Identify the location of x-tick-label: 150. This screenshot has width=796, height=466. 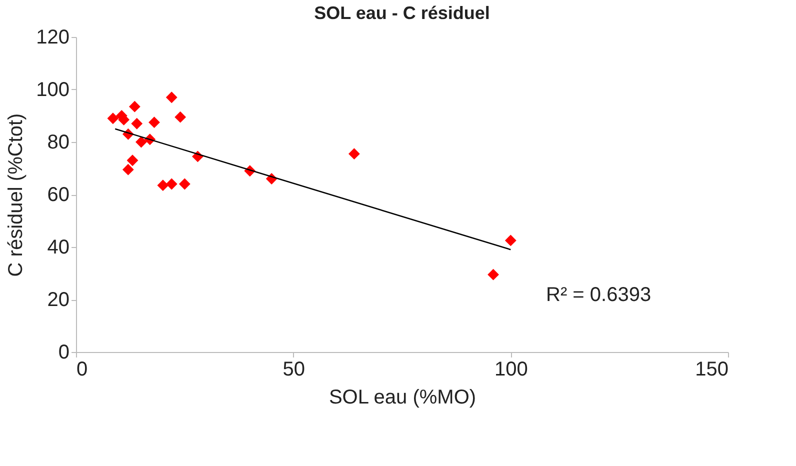
(711, 369).